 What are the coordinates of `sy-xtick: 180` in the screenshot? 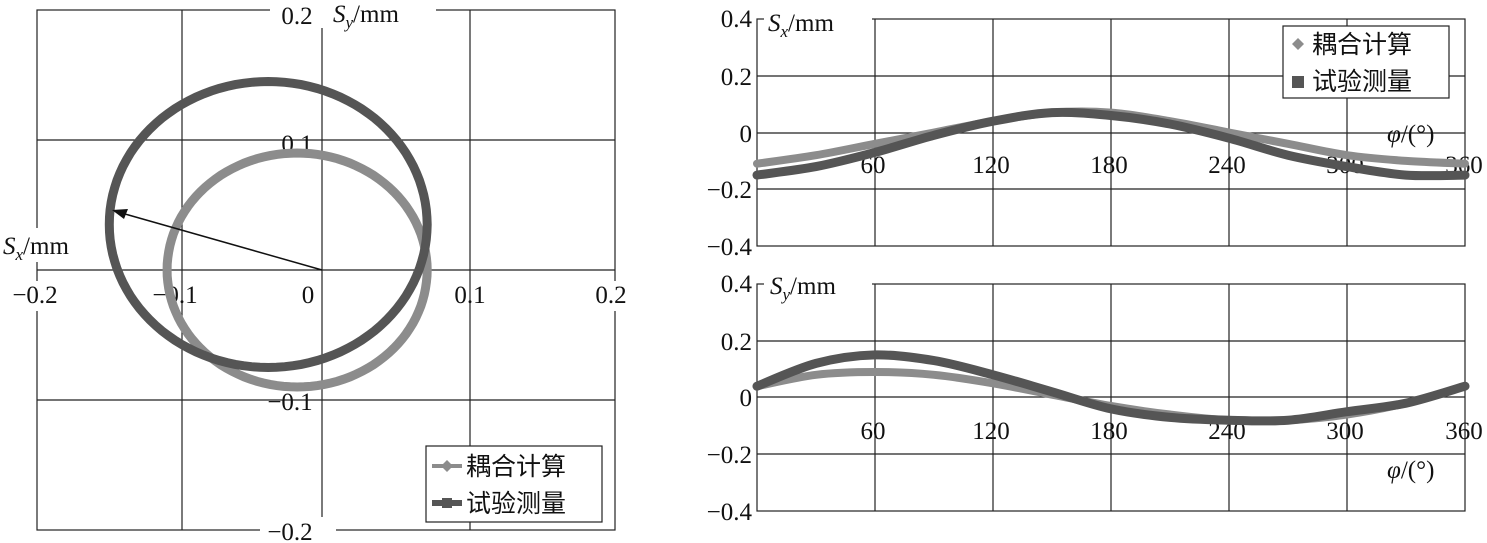 It's located at (1109, 431).